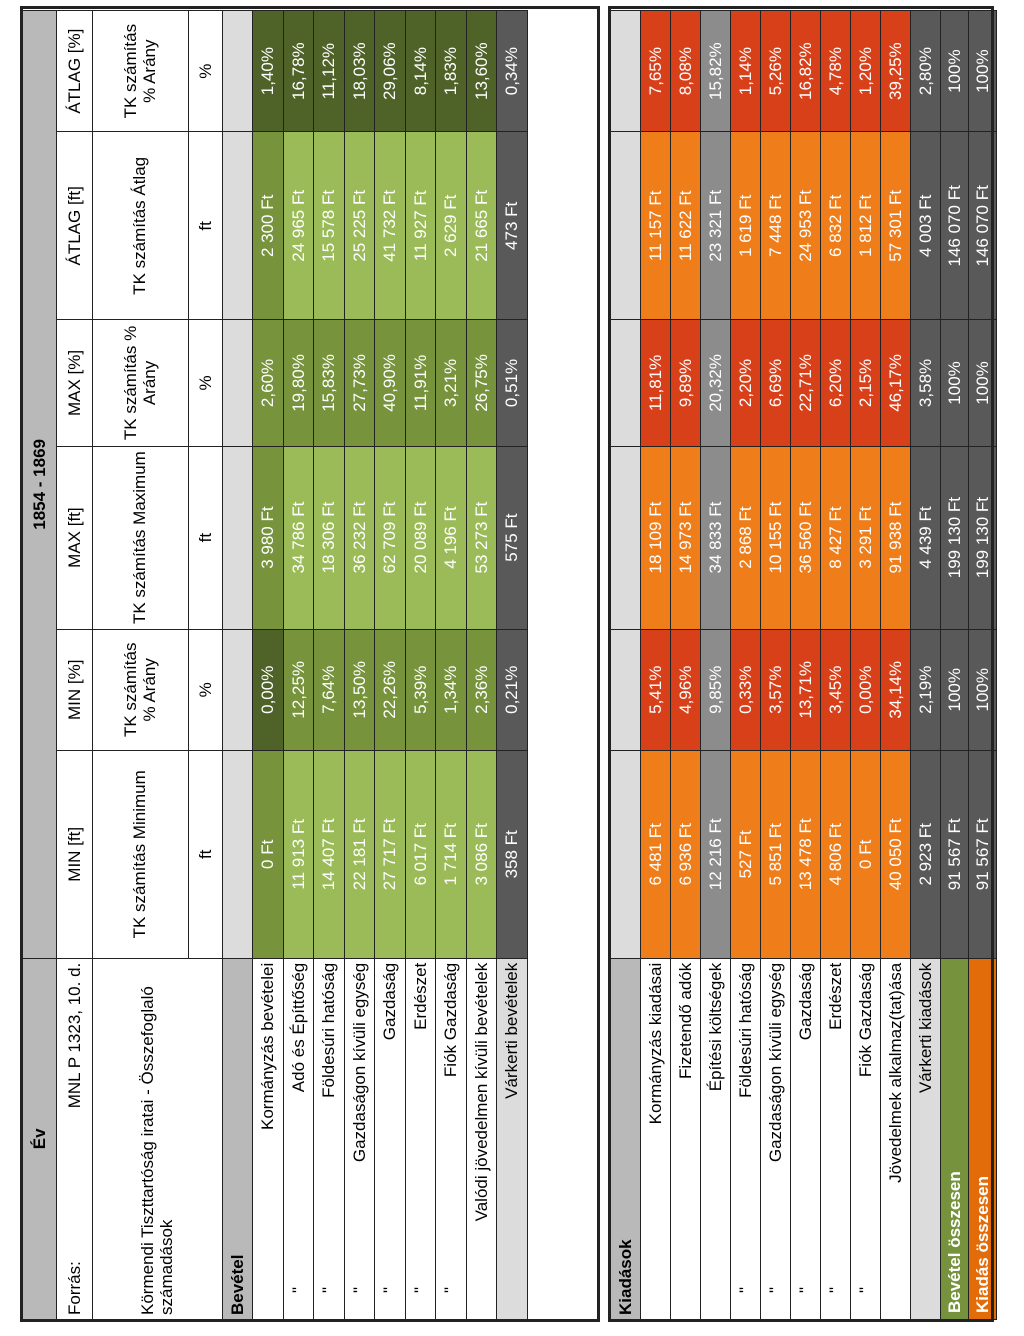  Describe the element at coordinates (267, 538) in the screenshot. I see `revenue-value-cell: 3 980 Ft` at that location.